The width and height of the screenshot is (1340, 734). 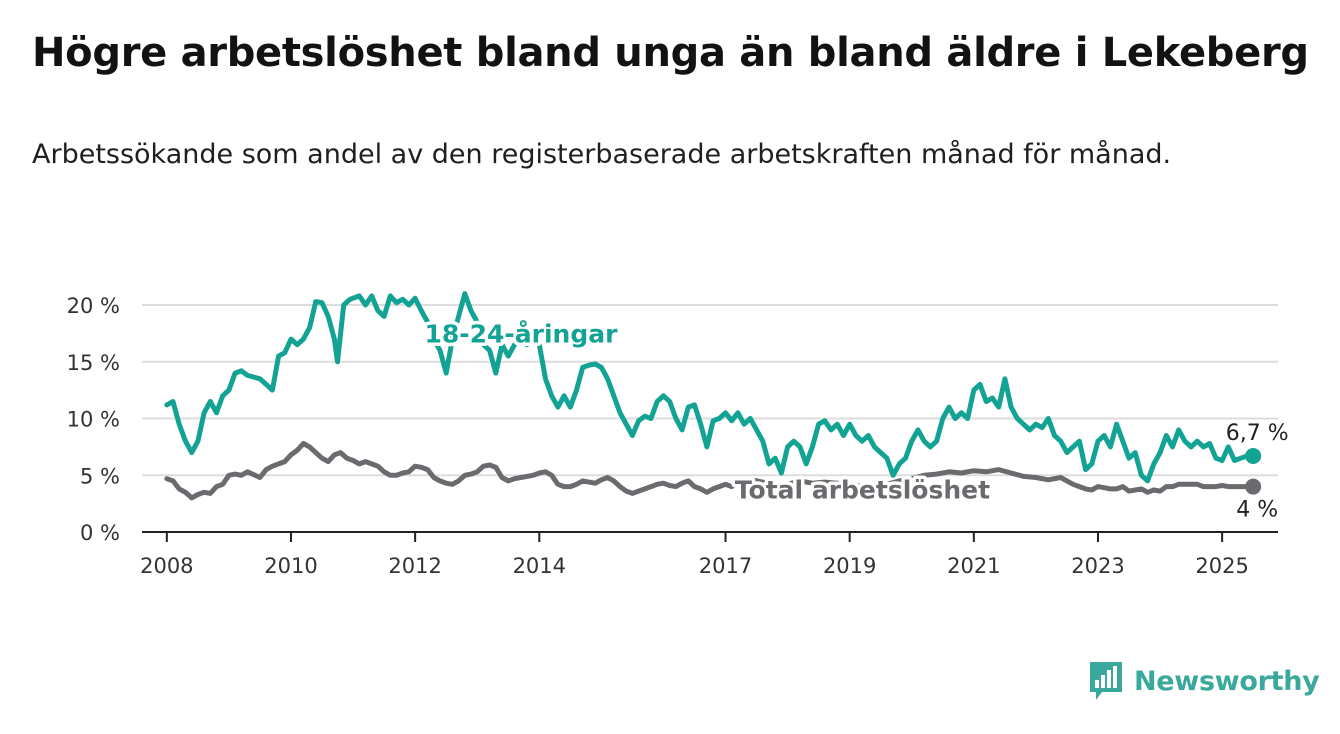 I want to click on youth-end-marker, so click(x=1253, y=455).